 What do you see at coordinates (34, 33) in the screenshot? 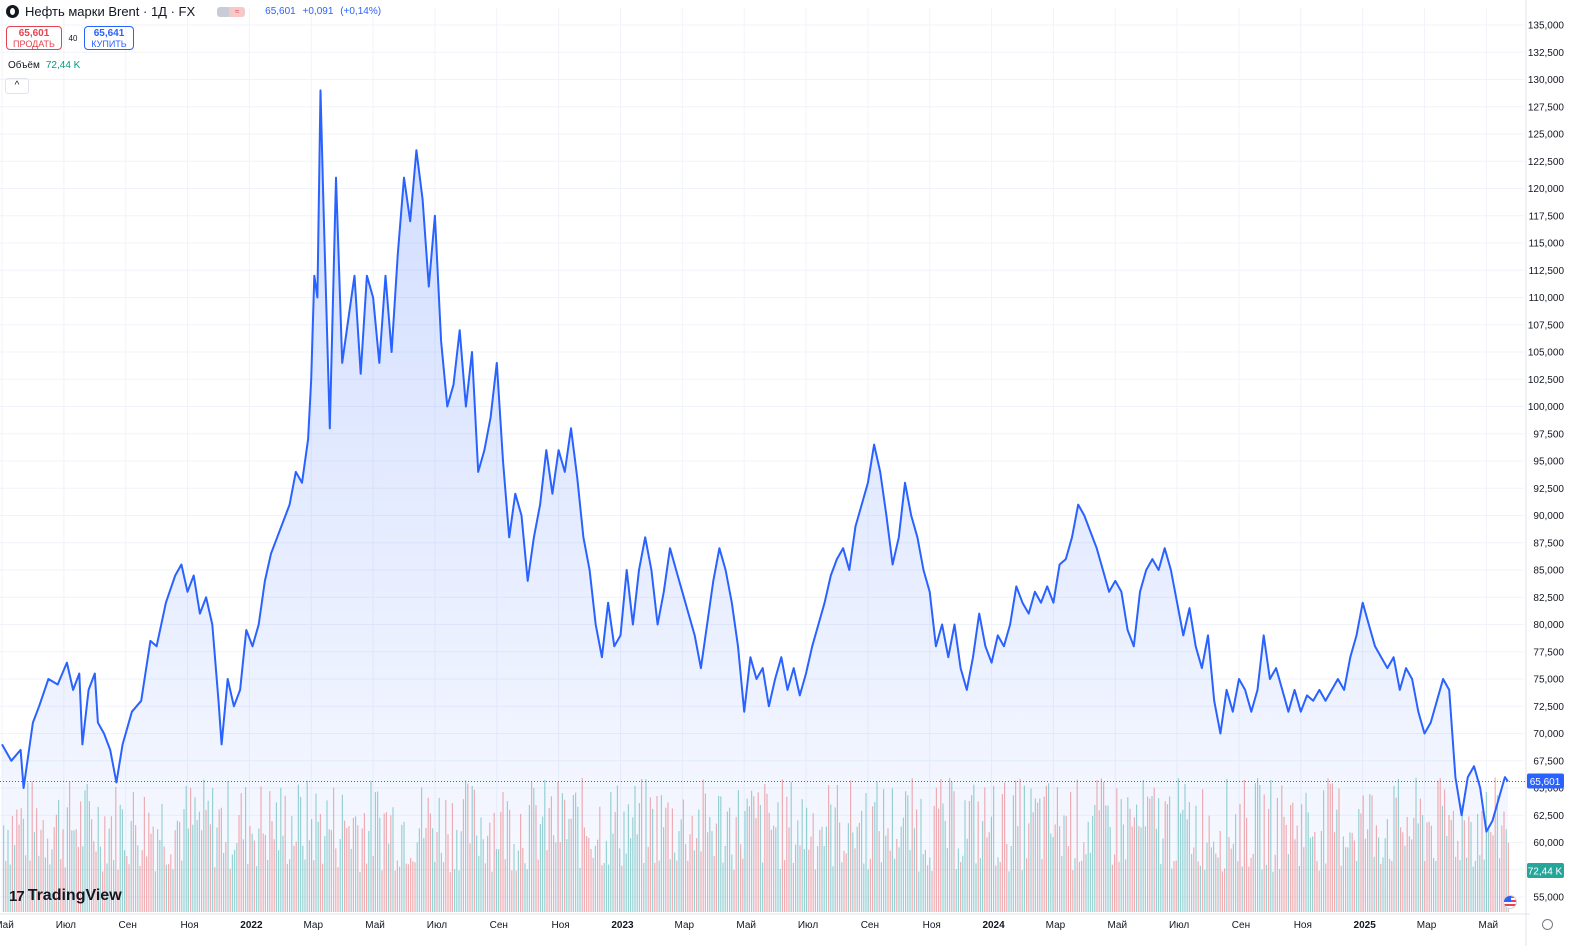
I see `sell-price: 65,601` at bounding box center [34, 33].